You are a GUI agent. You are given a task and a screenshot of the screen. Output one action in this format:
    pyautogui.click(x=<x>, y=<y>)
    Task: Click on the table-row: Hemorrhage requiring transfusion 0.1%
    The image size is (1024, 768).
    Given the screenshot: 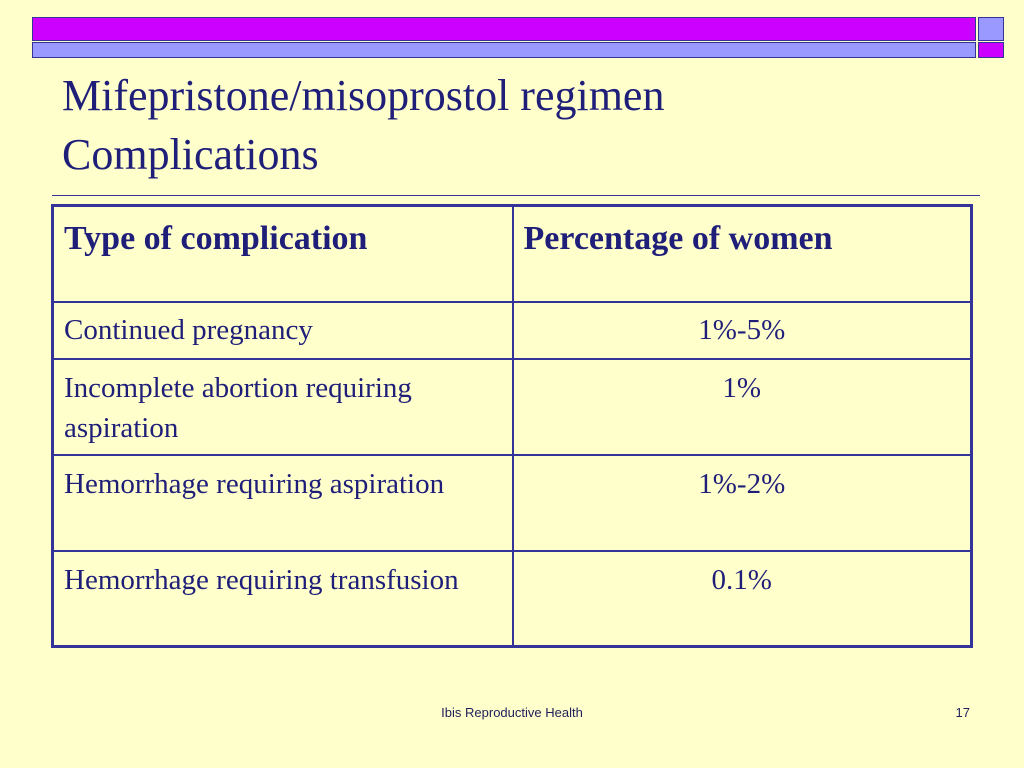 What is the action you would take?
    pyautogui.click(x=512, y=598)
    